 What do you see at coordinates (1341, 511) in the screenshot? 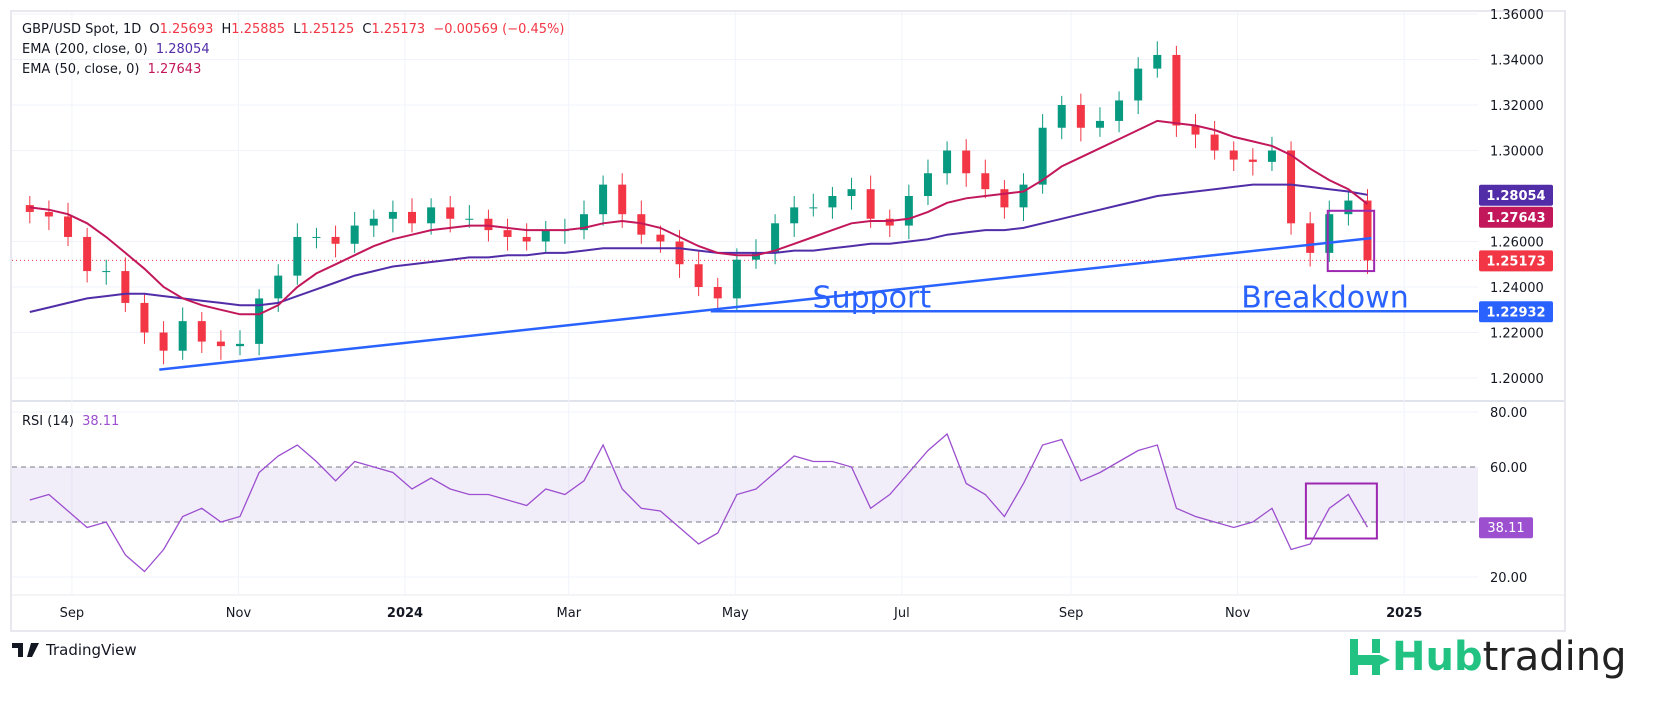
I see `rsi-highlight-box` at bounding box center [1341, 511].